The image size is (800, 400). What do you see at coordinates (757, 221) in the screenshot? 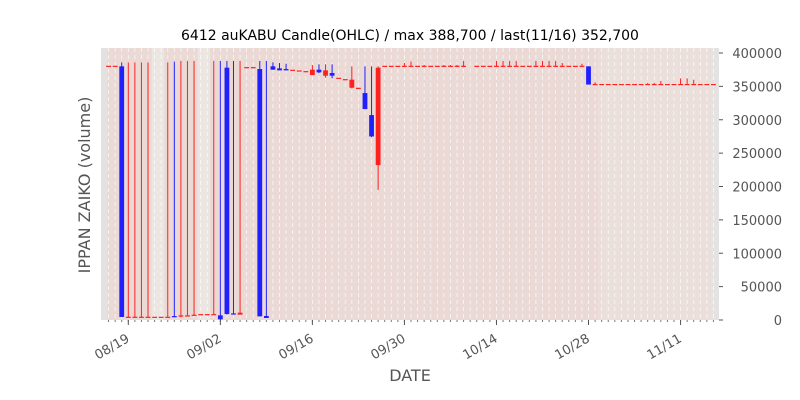
I see `y-tick-label: 150000` at bounding box center [757, 221].